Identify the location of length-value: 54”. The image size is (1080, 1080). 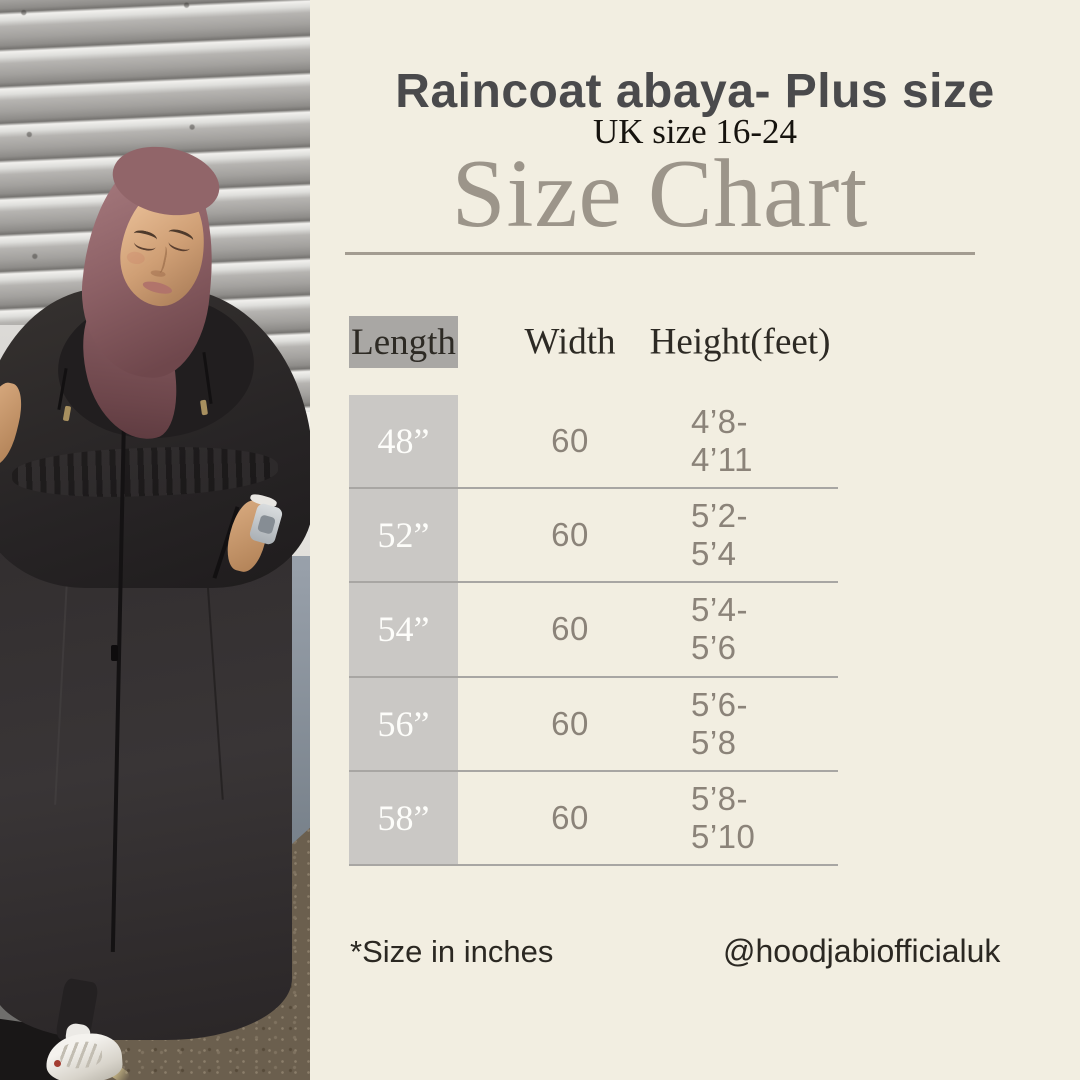
(403, 629).